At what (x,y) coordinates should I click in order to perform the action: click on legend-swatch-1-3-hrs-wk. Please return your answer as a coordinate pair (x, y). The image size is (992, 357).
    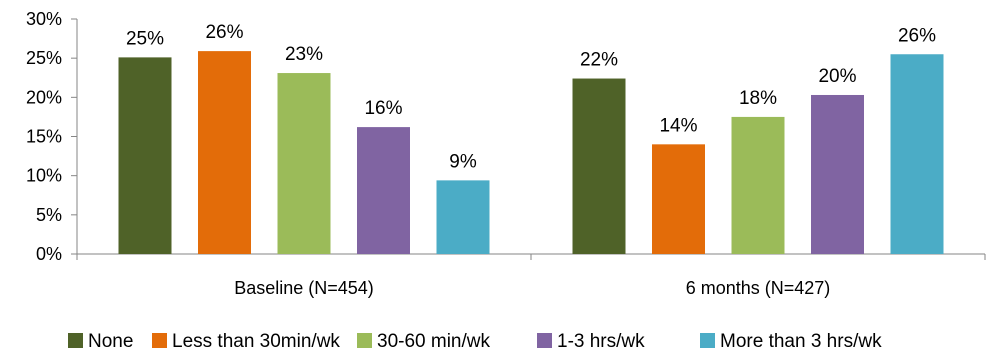
    Looking at the image, I should click on (544, 340).